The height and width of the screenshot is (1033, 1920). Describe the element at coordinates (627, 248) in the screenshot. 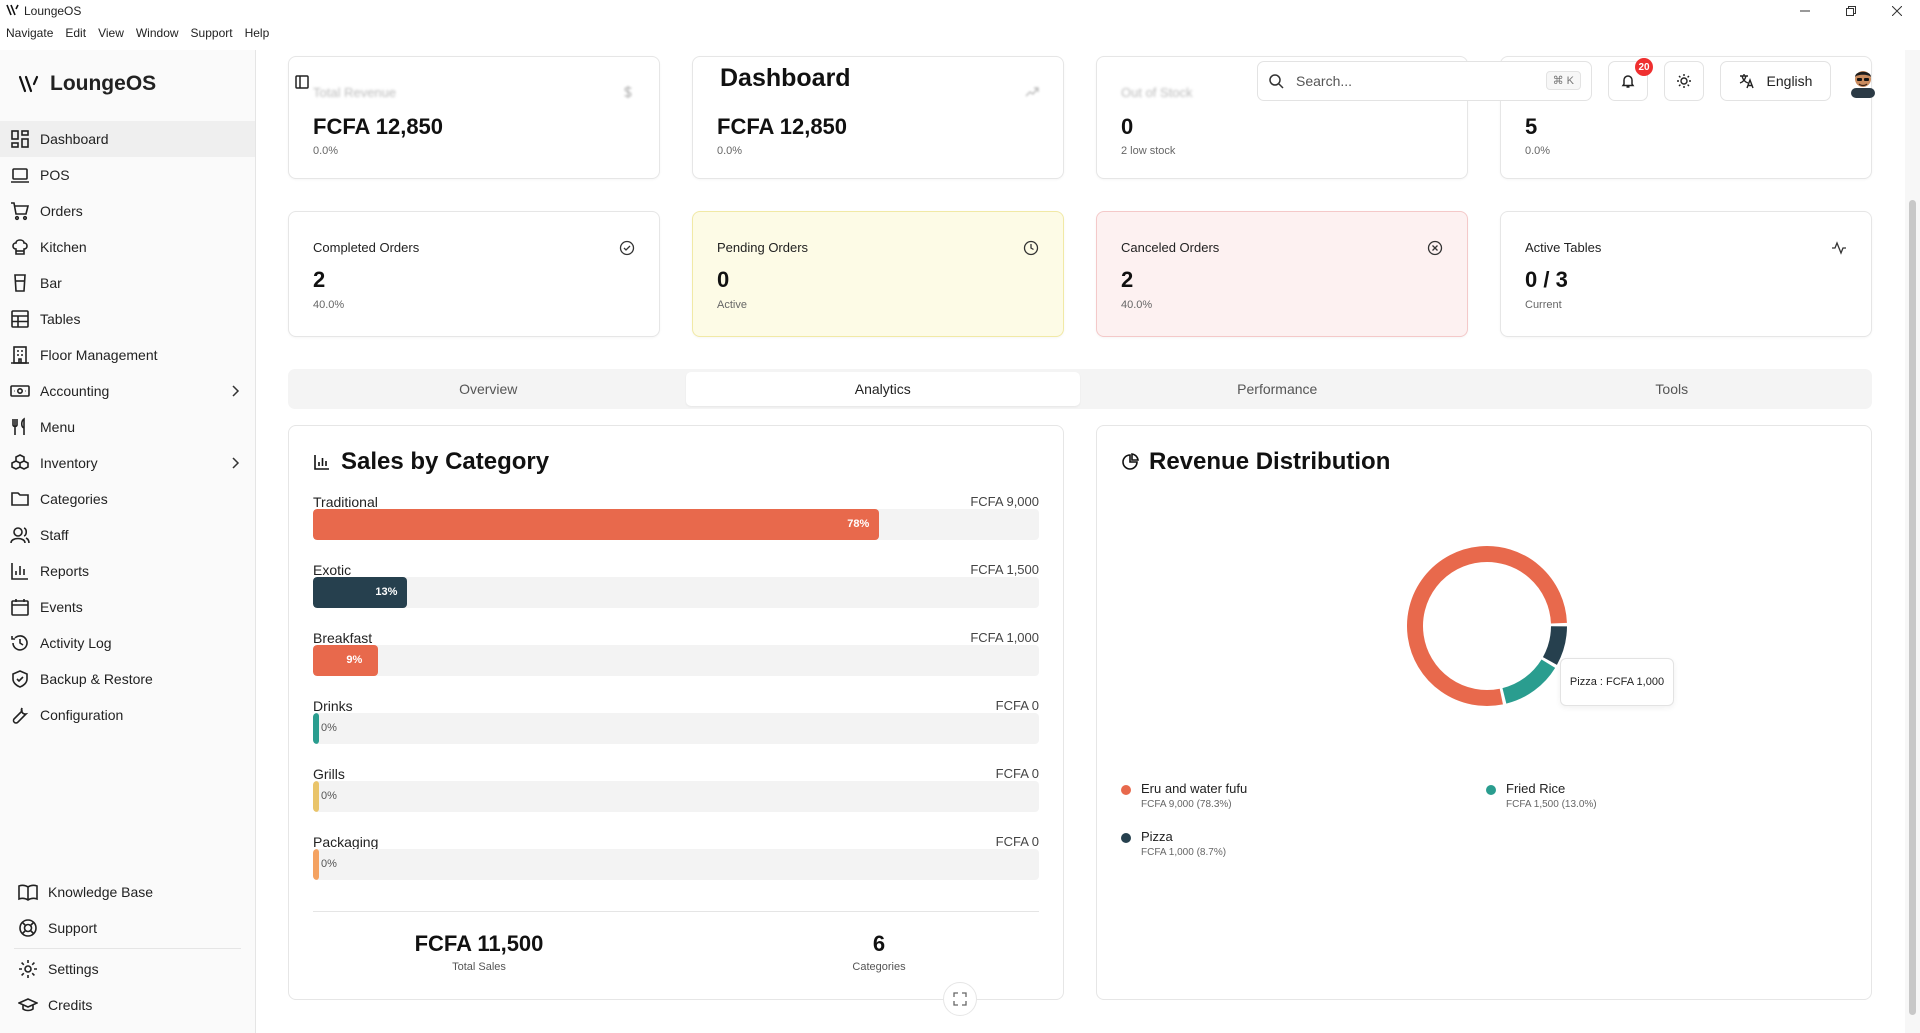

I see `check-circle-icon` at that location.